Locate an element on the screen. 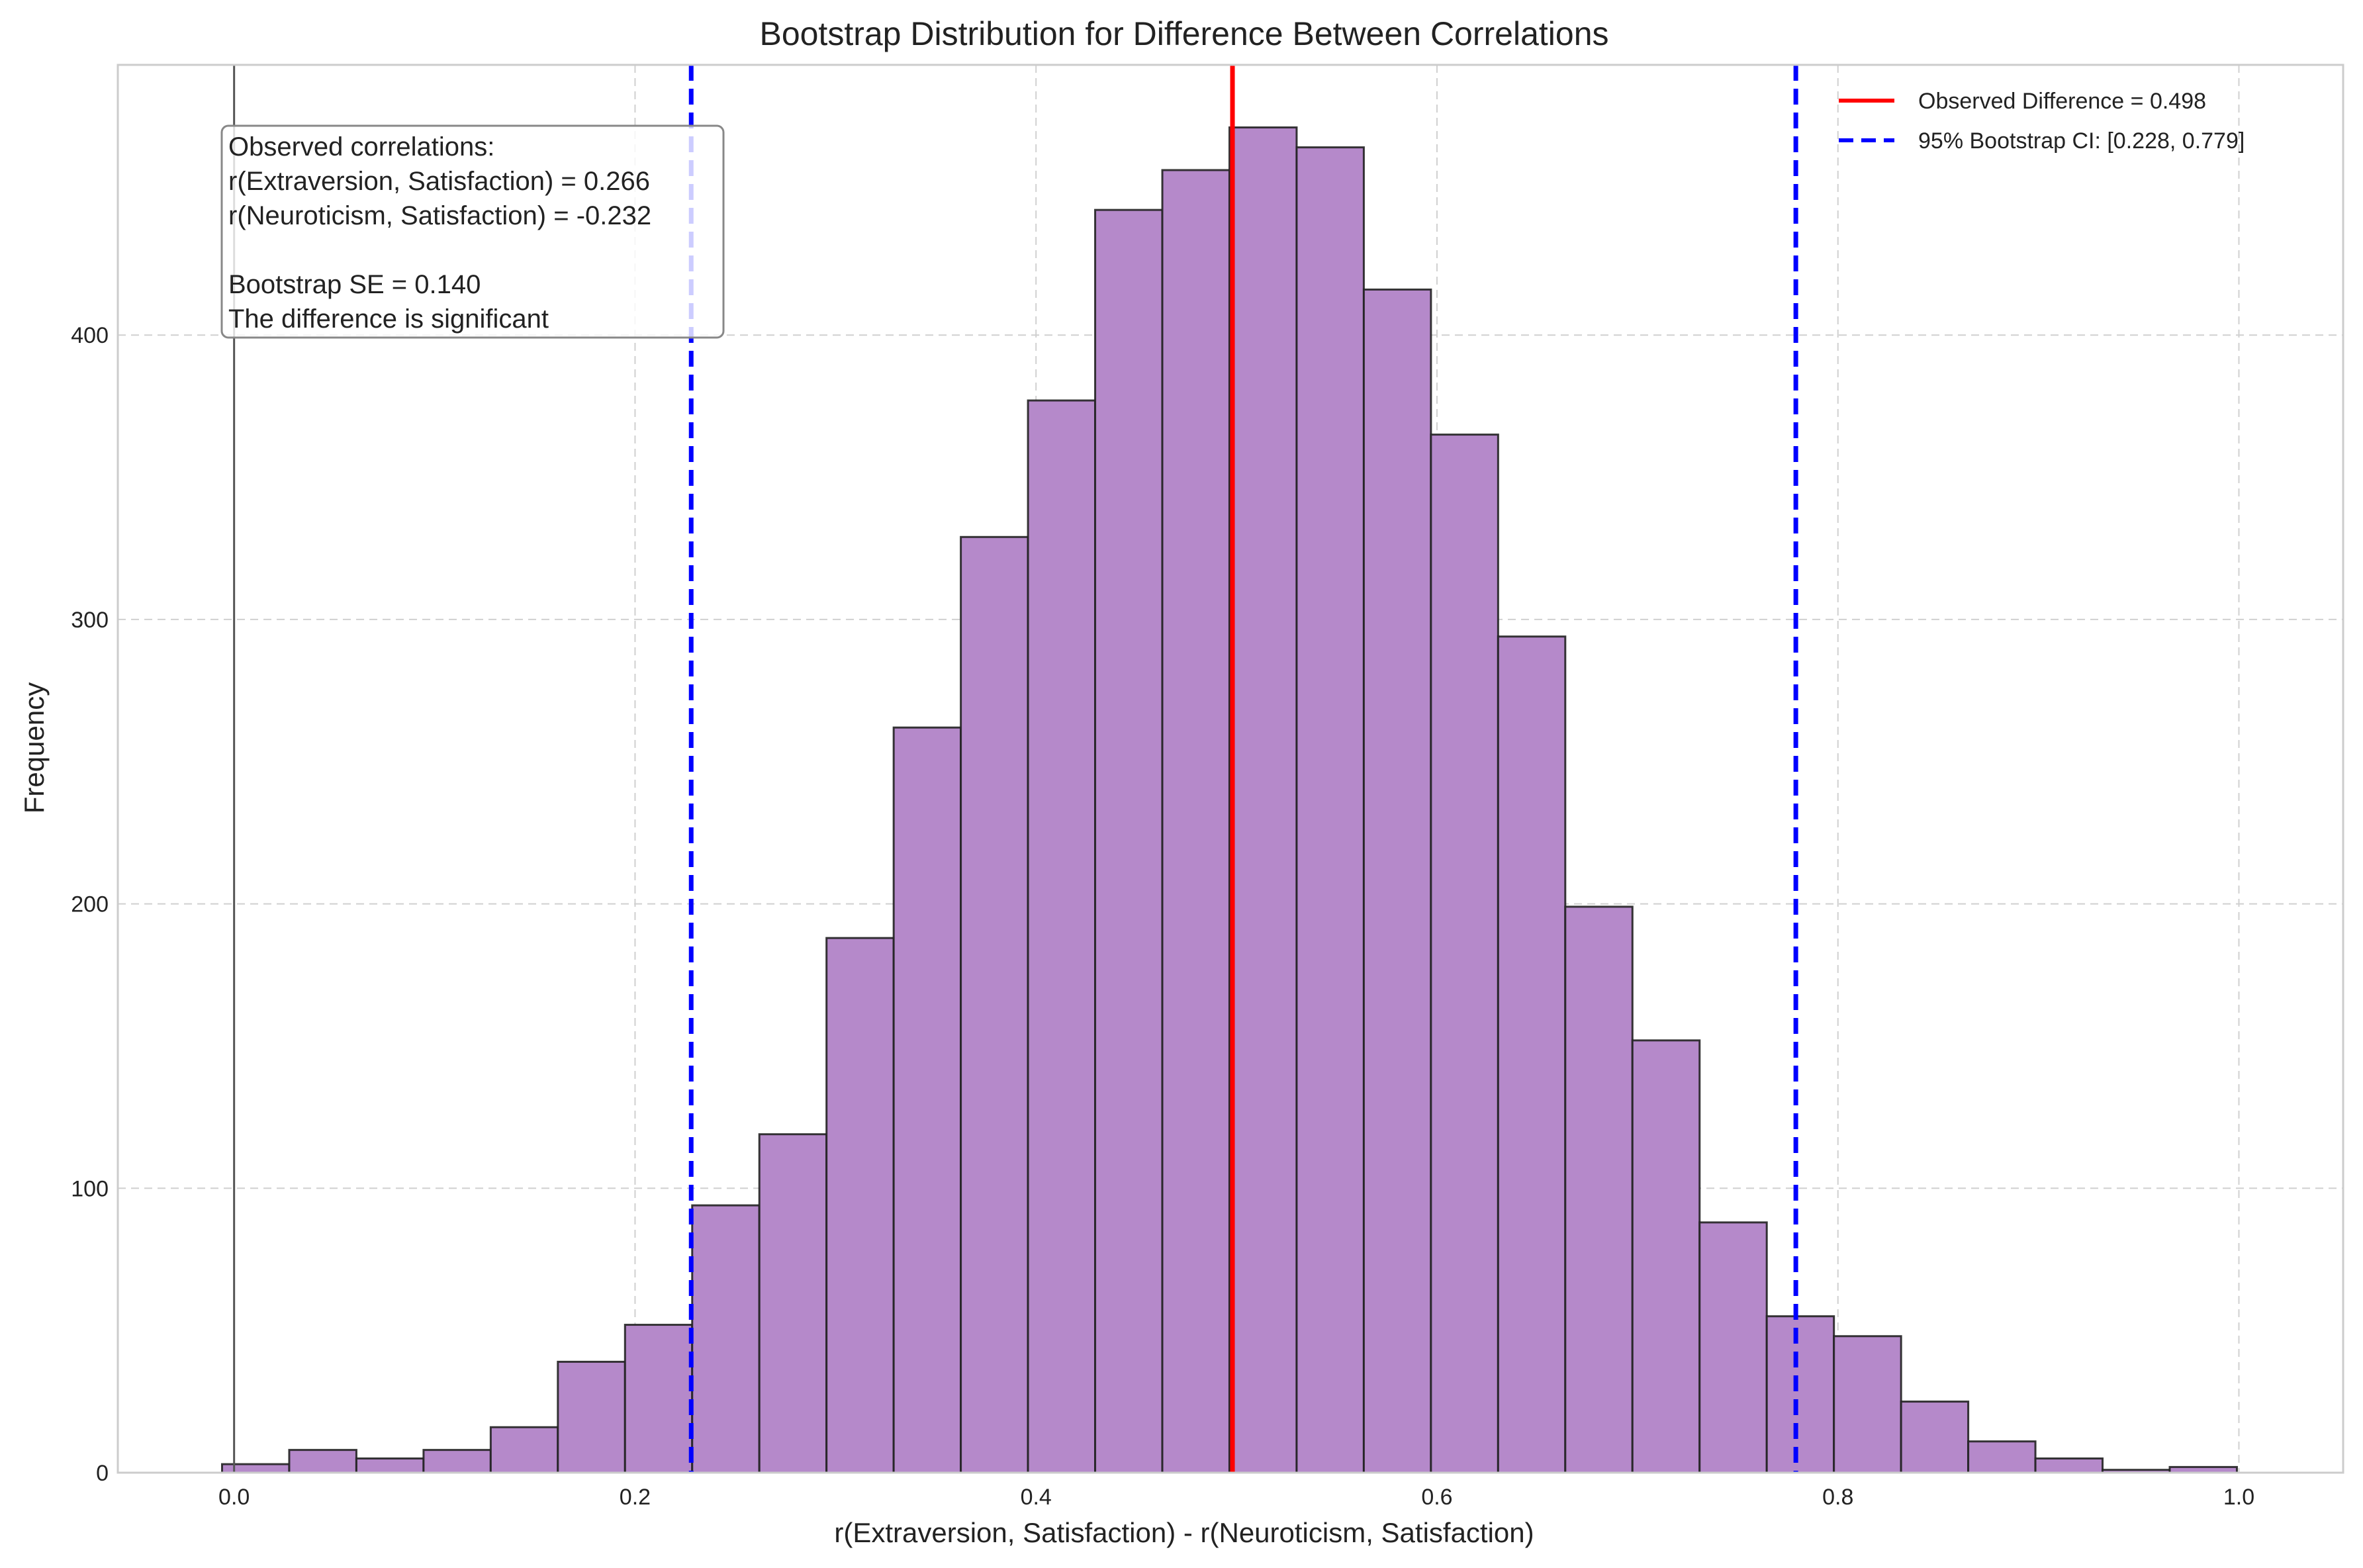 The height and width of the screenshot is (1568, 2363). x-tick-label-1: 0.2 is located at coordinates (635, 1497).